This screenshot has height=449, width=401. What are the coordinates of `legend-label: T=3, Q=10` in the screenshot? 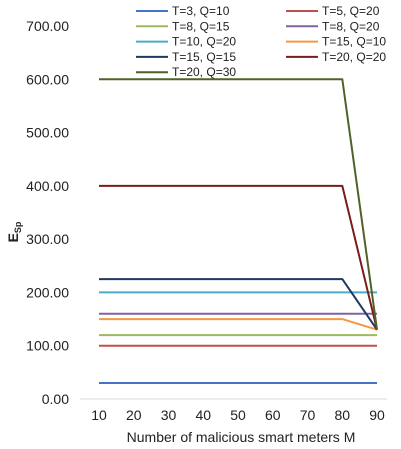 It's located at (201, 11).